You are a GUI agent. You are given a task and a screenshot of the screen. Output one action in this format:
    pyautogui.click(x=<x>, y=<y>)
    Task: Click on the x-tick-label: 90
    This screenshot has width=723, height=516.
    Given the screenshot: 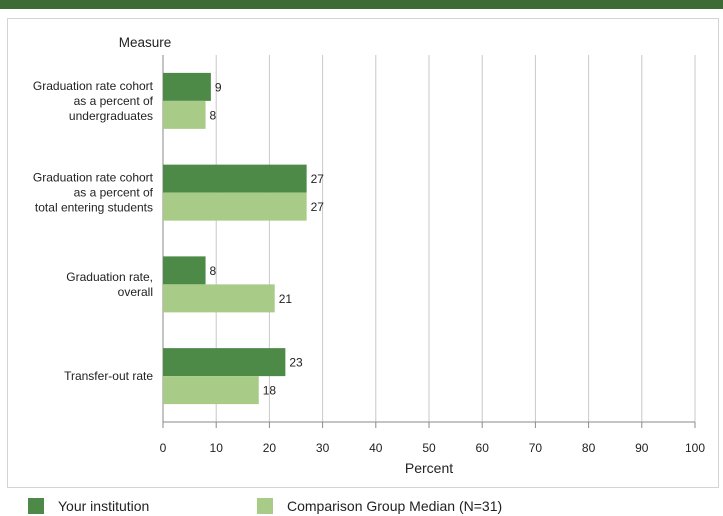 What is the action you would take?
    pyautogui.click(x=642, y=448)
    